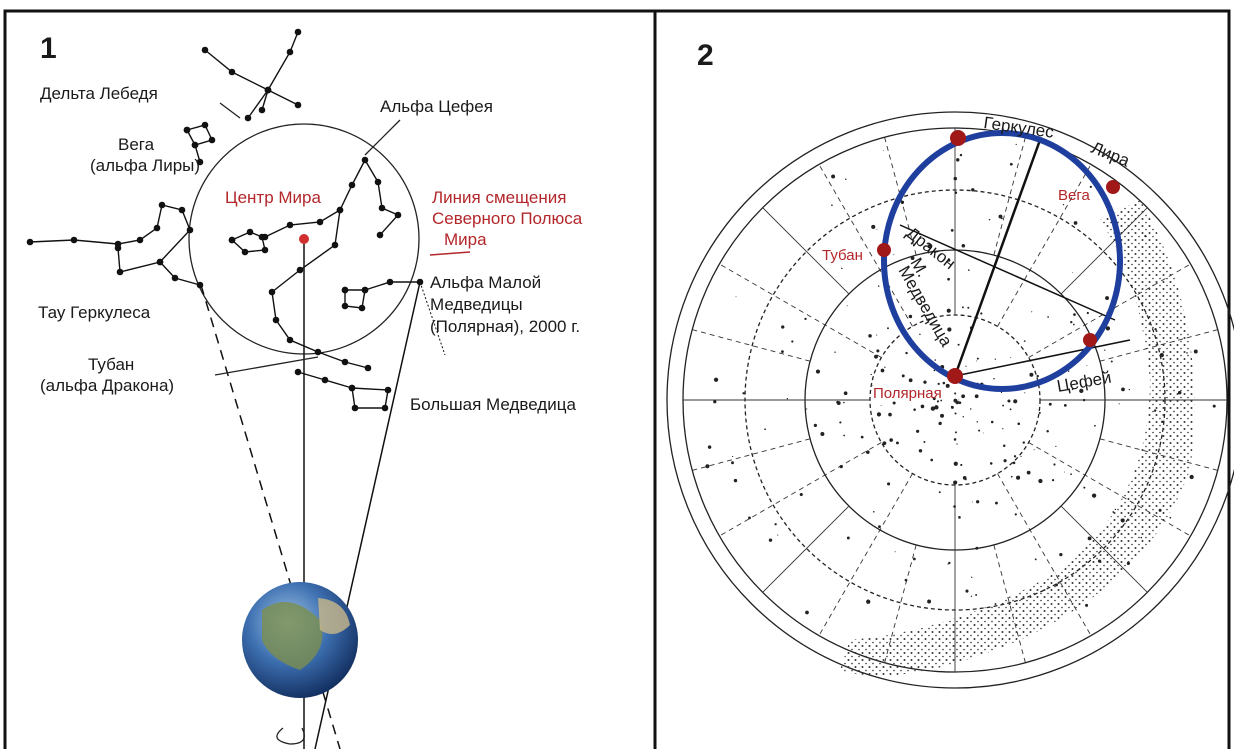 The image size is (1234, 749). What do you see at coordinates (1111, 154) in the screenshot?
I see `label: Лира` at bounding box center [1111, 154].